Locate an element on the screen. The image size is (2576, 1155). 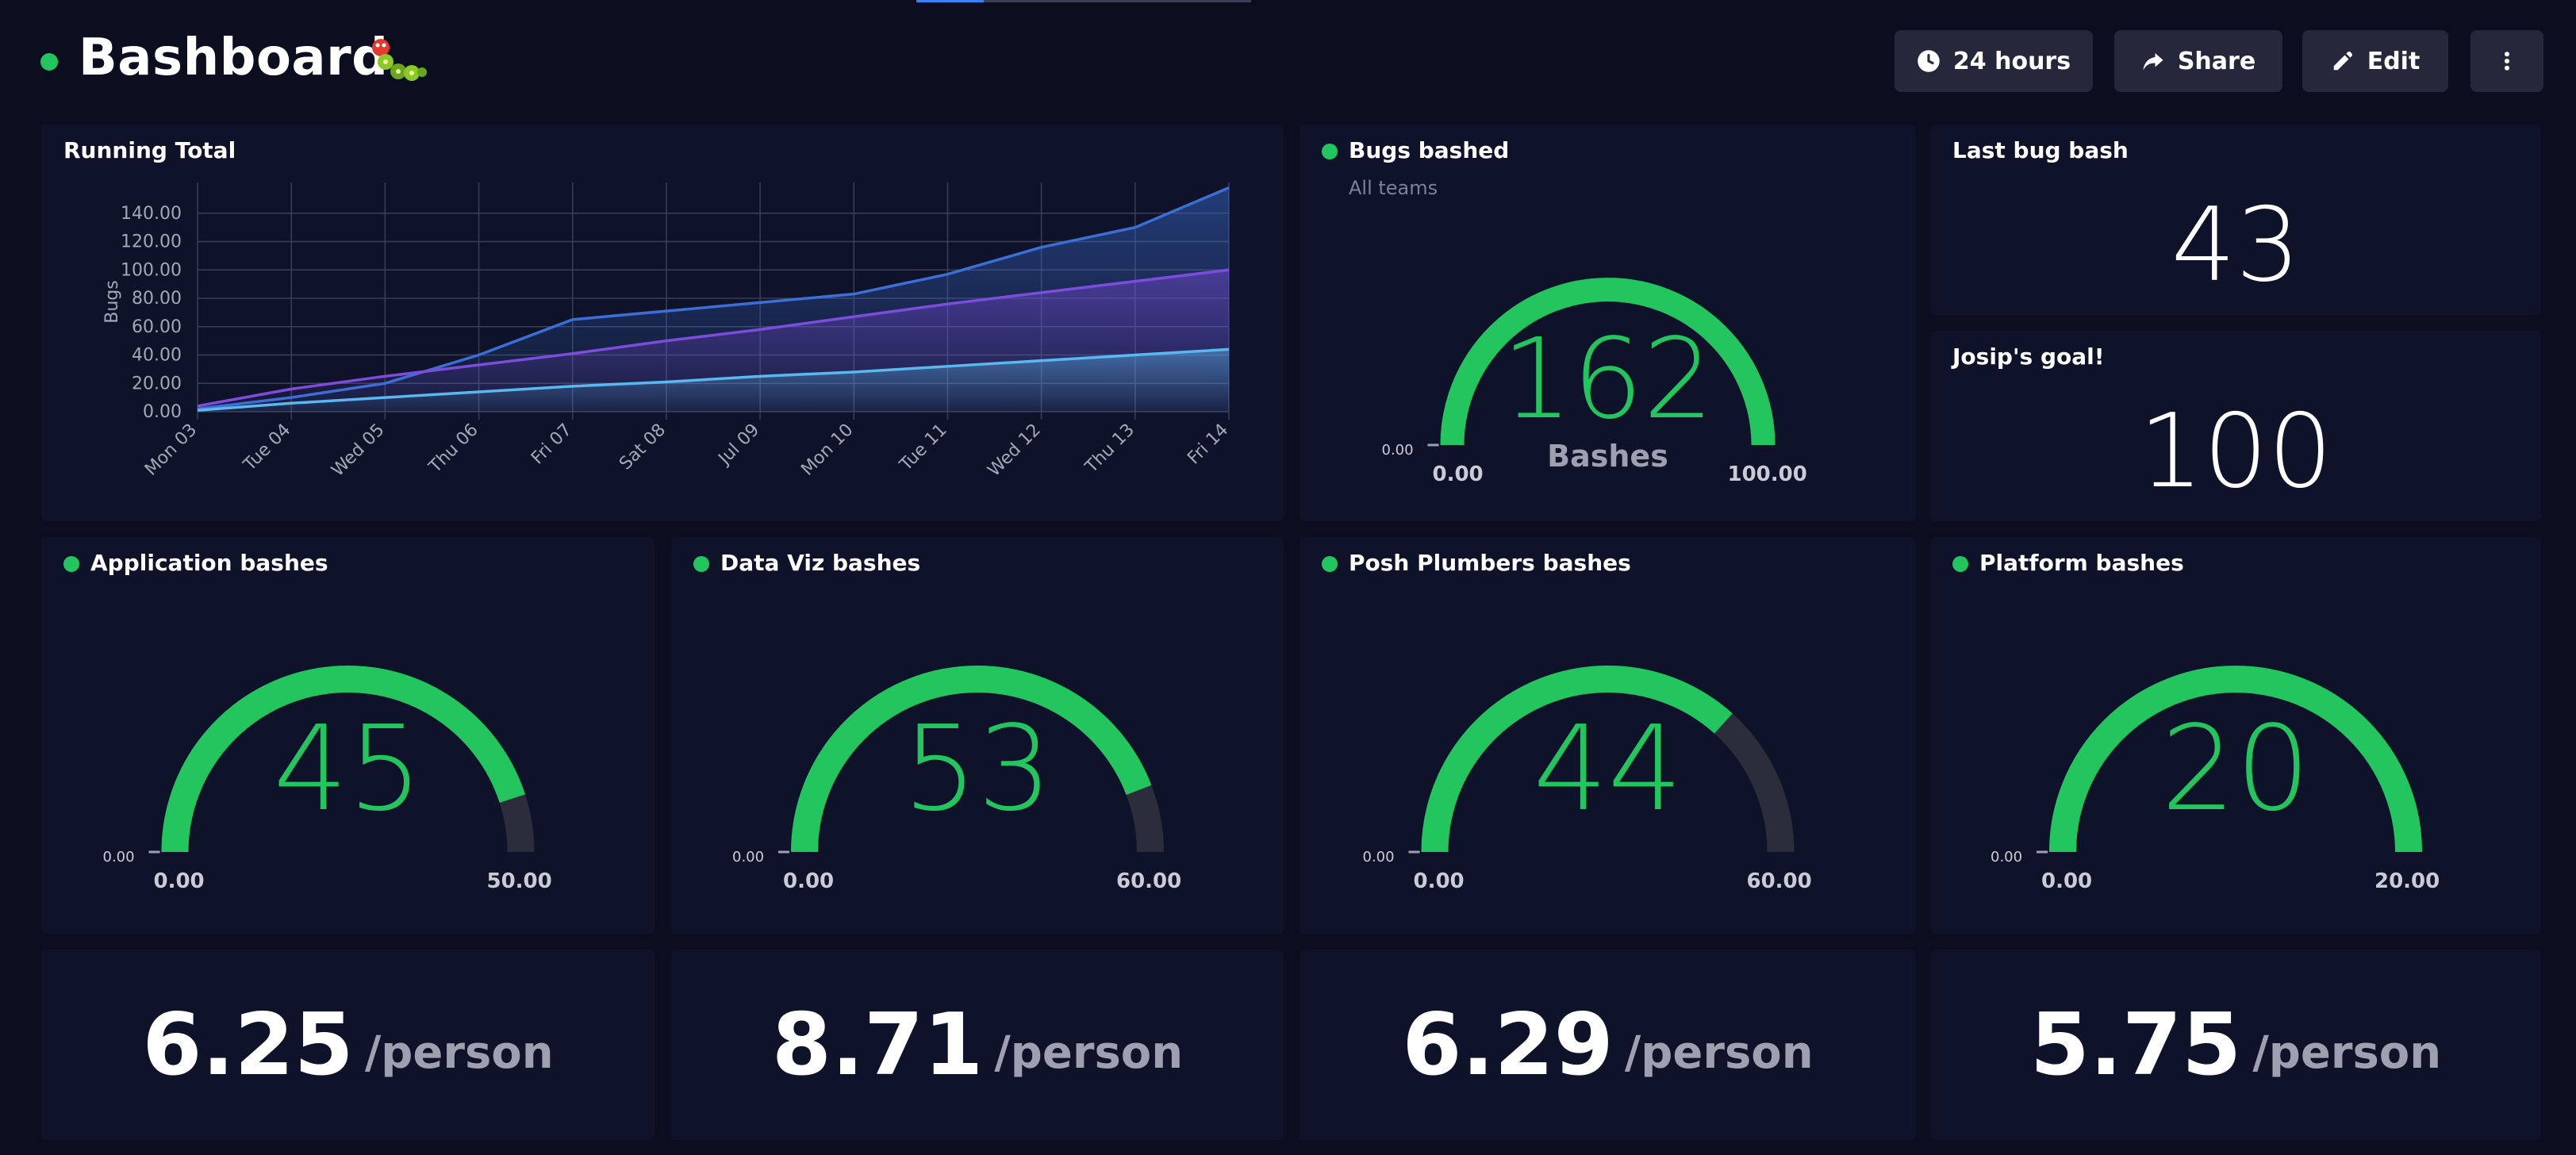
posh-plumbers-bashes-panel: Posh Plumbers bashes 44 0.00 60.00 0.00 is located at coordinates (1608, 735).